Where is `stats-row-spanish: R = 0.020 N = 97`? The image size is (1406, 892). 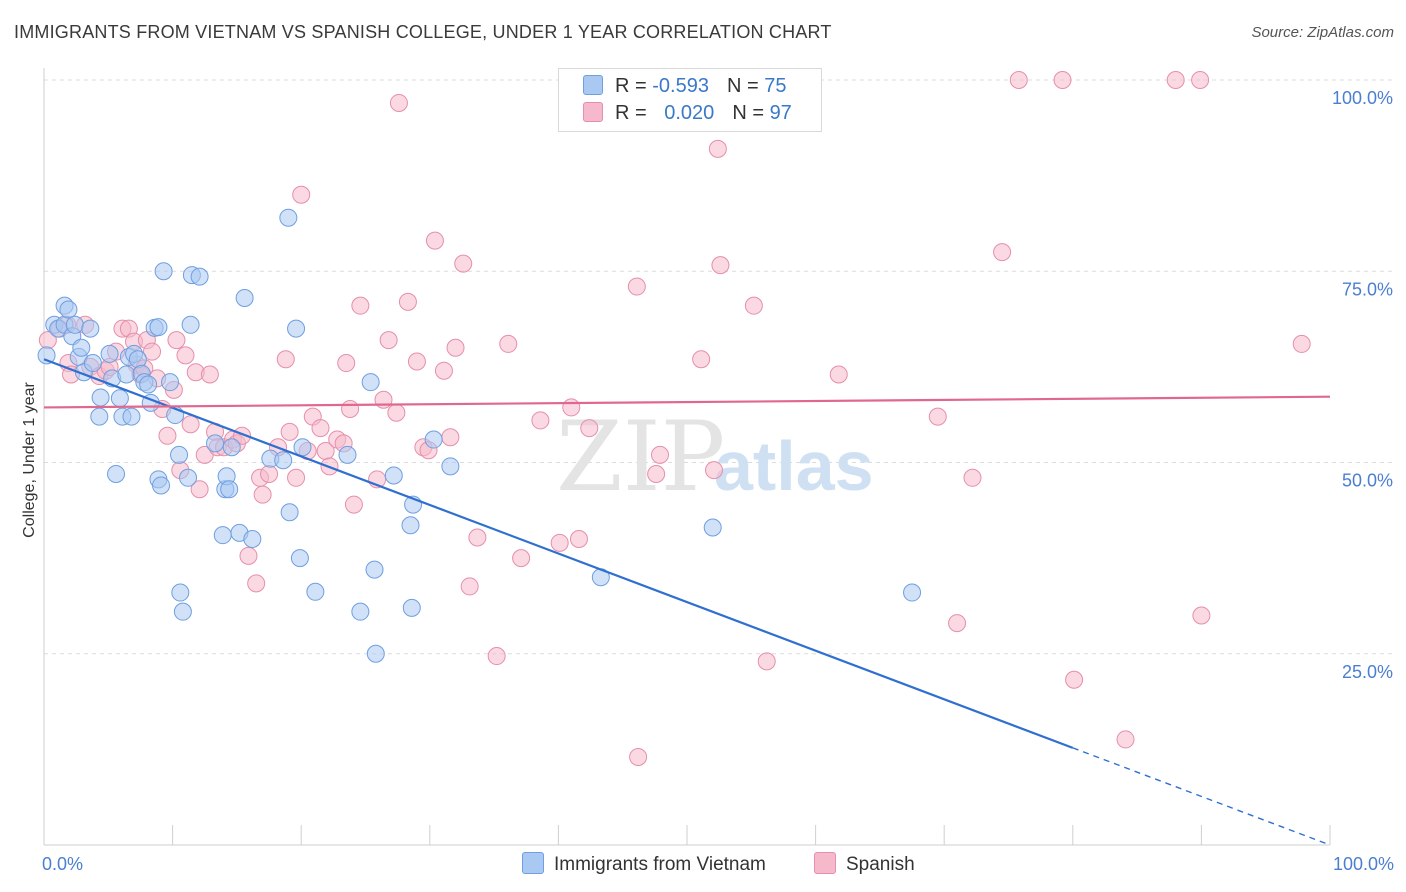
stats-row-spanish: R = 0.020 N = 97 is located at coordinates (687, 115).